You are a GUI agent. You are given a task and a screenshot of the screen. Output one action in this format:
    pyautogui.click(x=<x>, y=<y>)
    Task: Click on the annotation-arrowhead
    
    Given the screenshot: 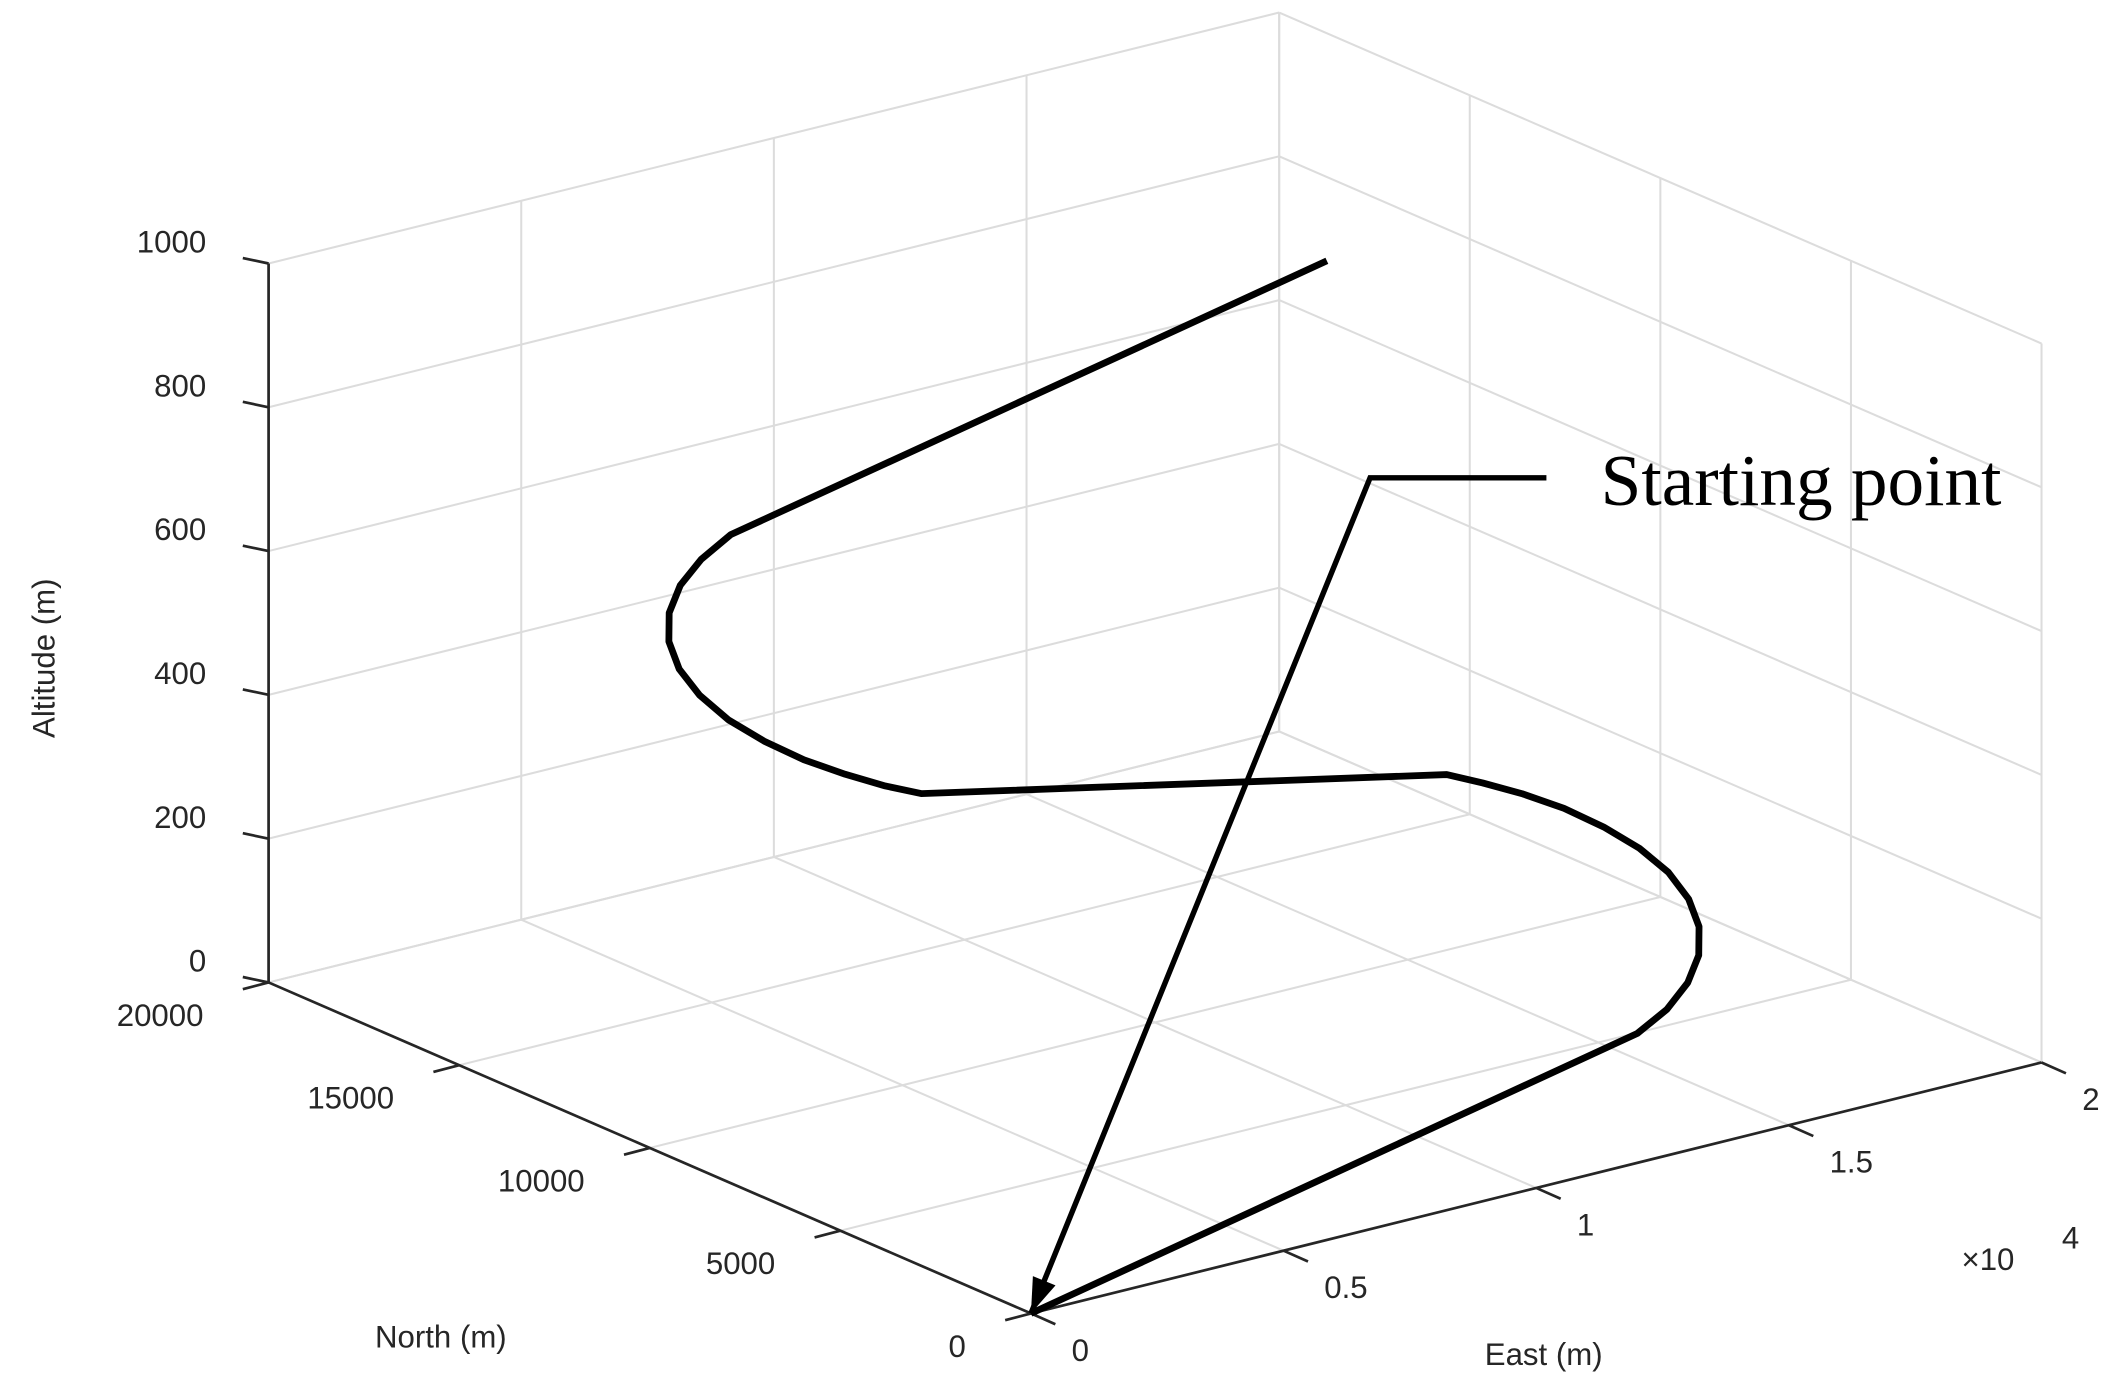 What is the action you would take?
    pyautogui.click(x=1043, y=1295)
    